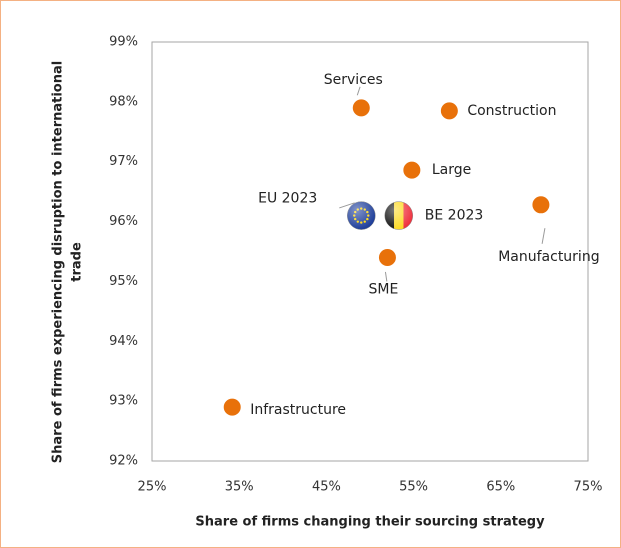 The height and width of the screenshot is (548, 621). What do you see at coordinates (239, 487) in the screenshot?
I see `x-tick-label: 35%` at bounding box center [239, 487].